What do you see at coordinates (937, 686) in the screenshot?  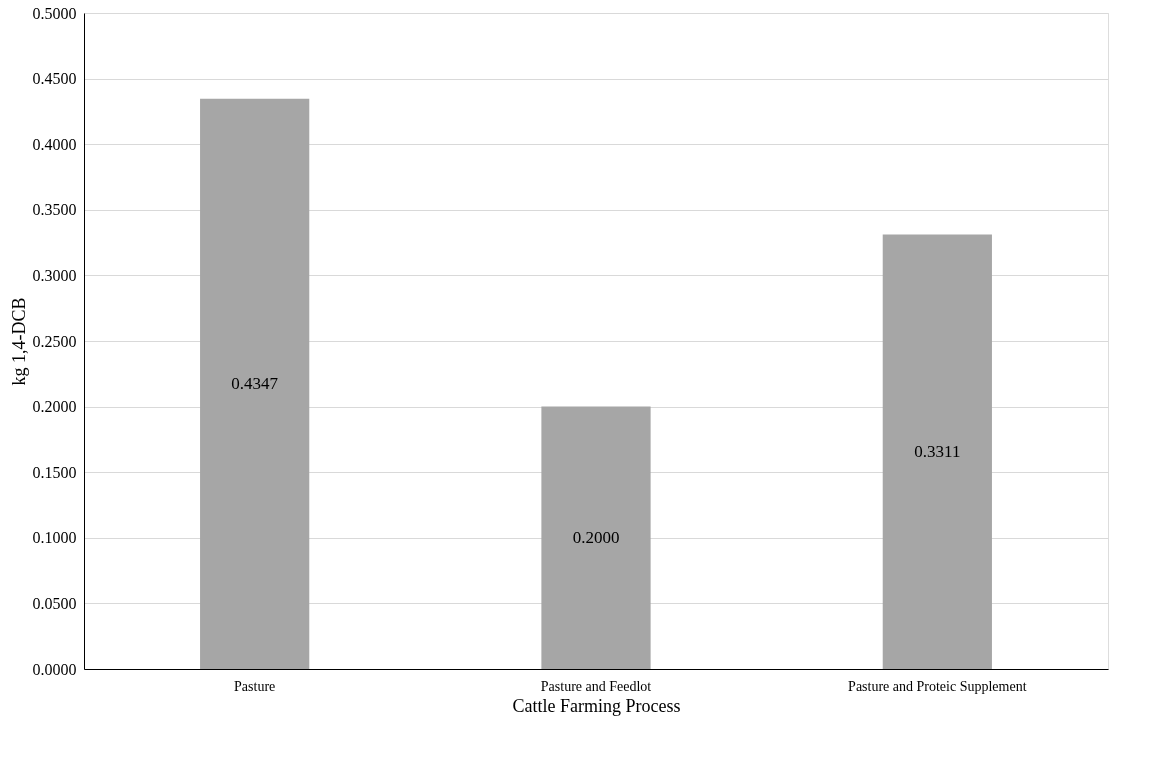 I see `x-tick-label: Pasture and Proteic Supplement` at bounding box center [937, 686].